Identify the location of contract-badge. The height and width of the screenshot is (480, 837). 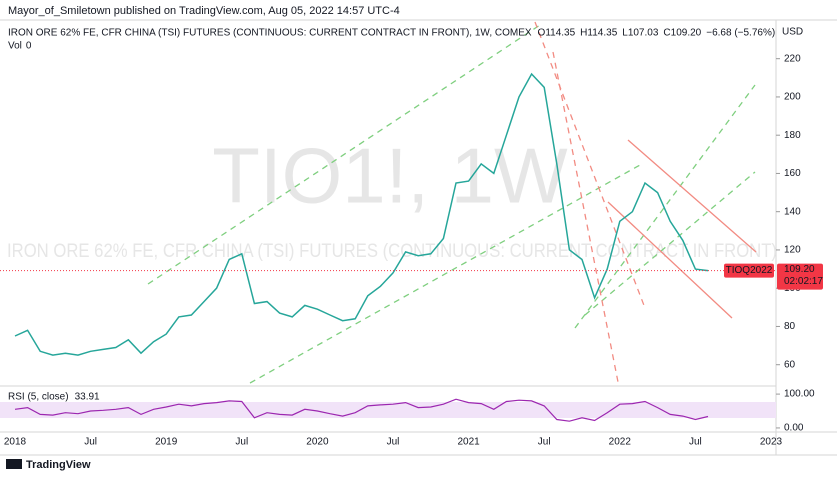
(749, 270).